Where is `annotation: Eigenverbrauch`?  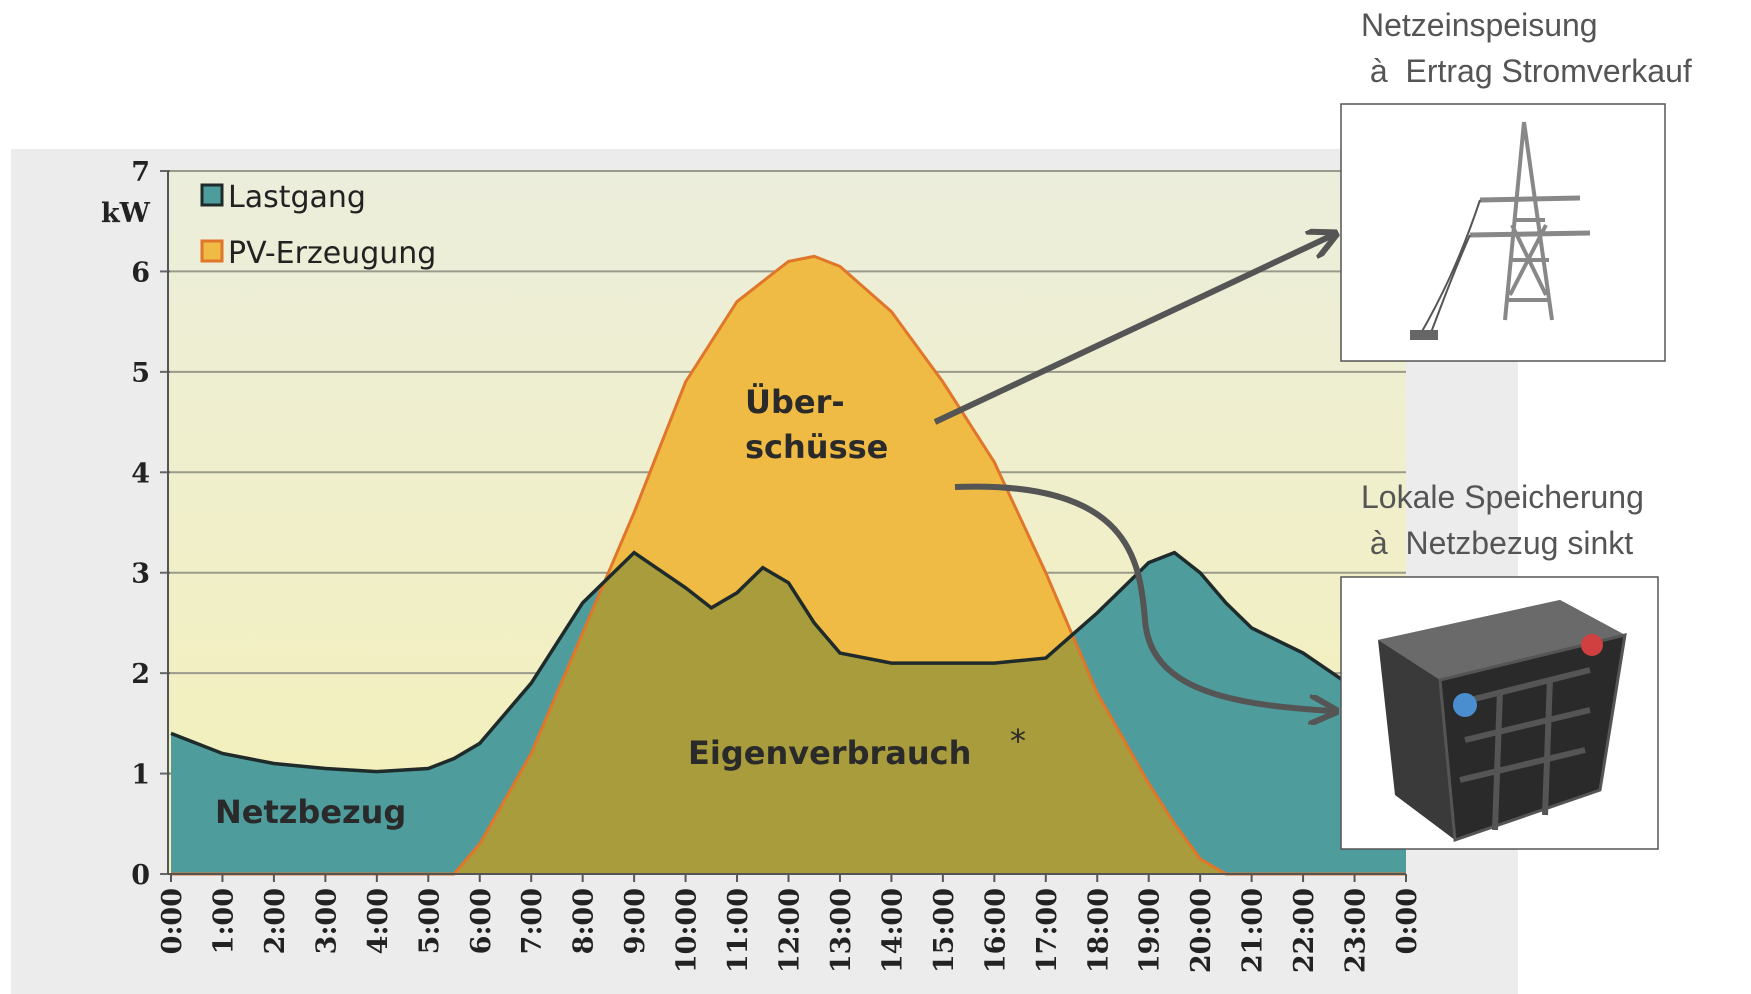
annotation: Eigenverbrauch is located at coordinates (829, 753).